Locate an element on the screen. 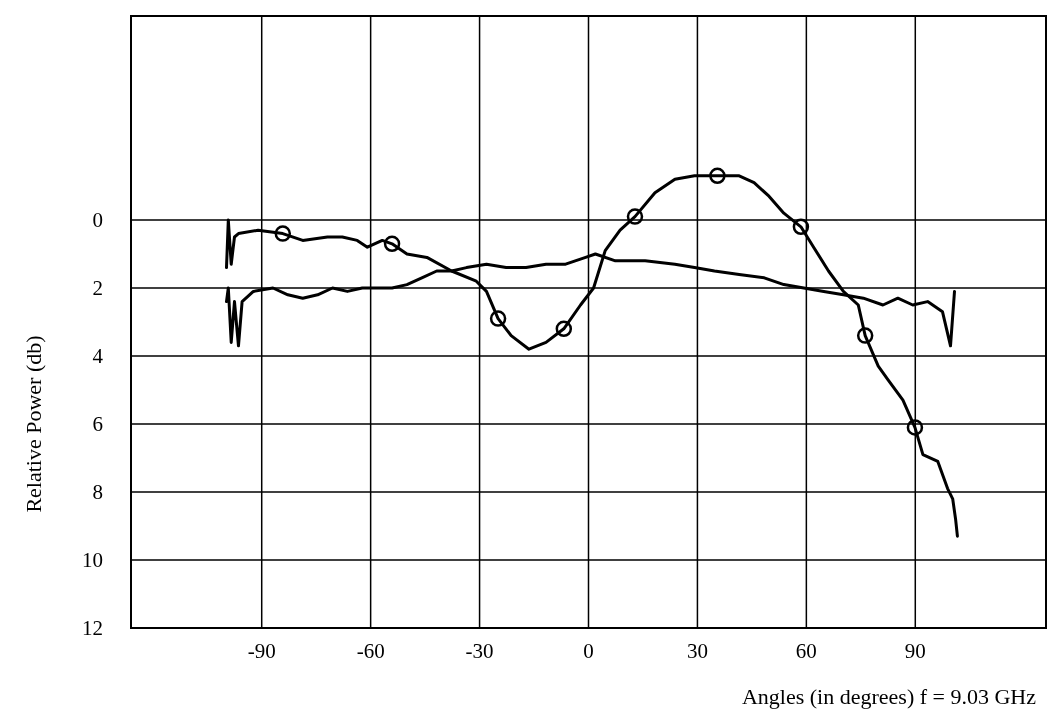 This screenshot has height=726, width=1060. y-tick-label: 8 is located at coordinates (97, 492).